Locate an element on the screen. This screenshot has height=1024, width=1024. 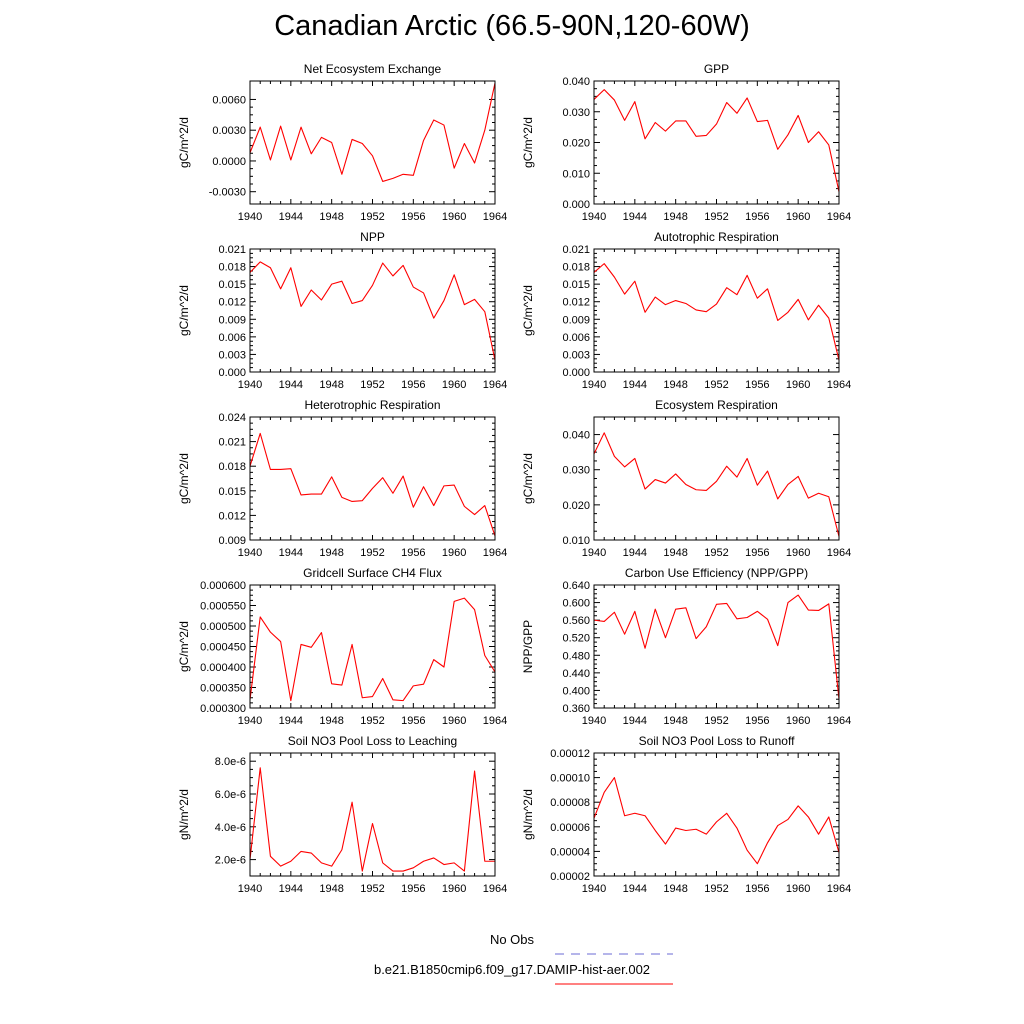
y-tick-label: 0.480 is located at coordinates (576, 656).